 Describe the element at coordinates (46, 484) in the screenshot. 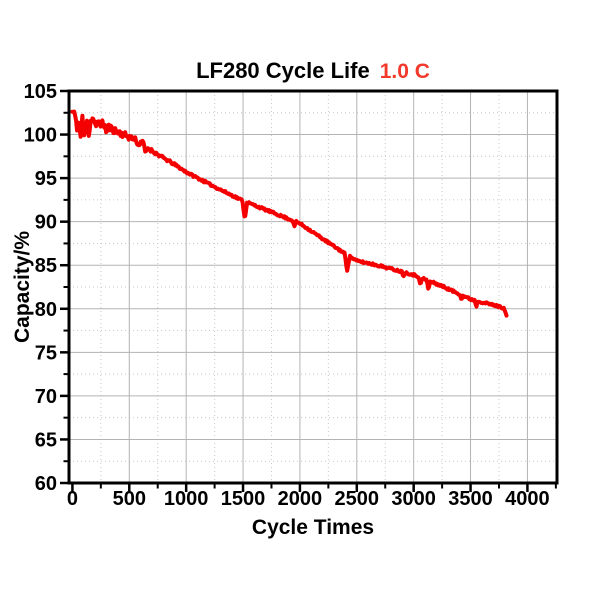

I see `y-tick-label: 60` at that location.